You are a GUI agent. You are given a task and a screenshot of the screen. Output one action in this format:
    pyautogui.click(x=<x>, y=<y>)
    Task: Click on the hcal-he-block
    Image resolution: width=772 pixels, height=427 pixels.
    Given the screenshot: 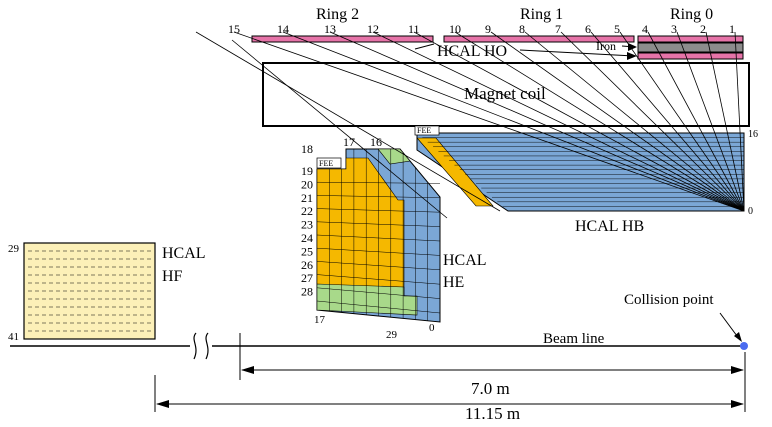 What is the action you would take?
    pyautogui.click(x=378, y=235)
    